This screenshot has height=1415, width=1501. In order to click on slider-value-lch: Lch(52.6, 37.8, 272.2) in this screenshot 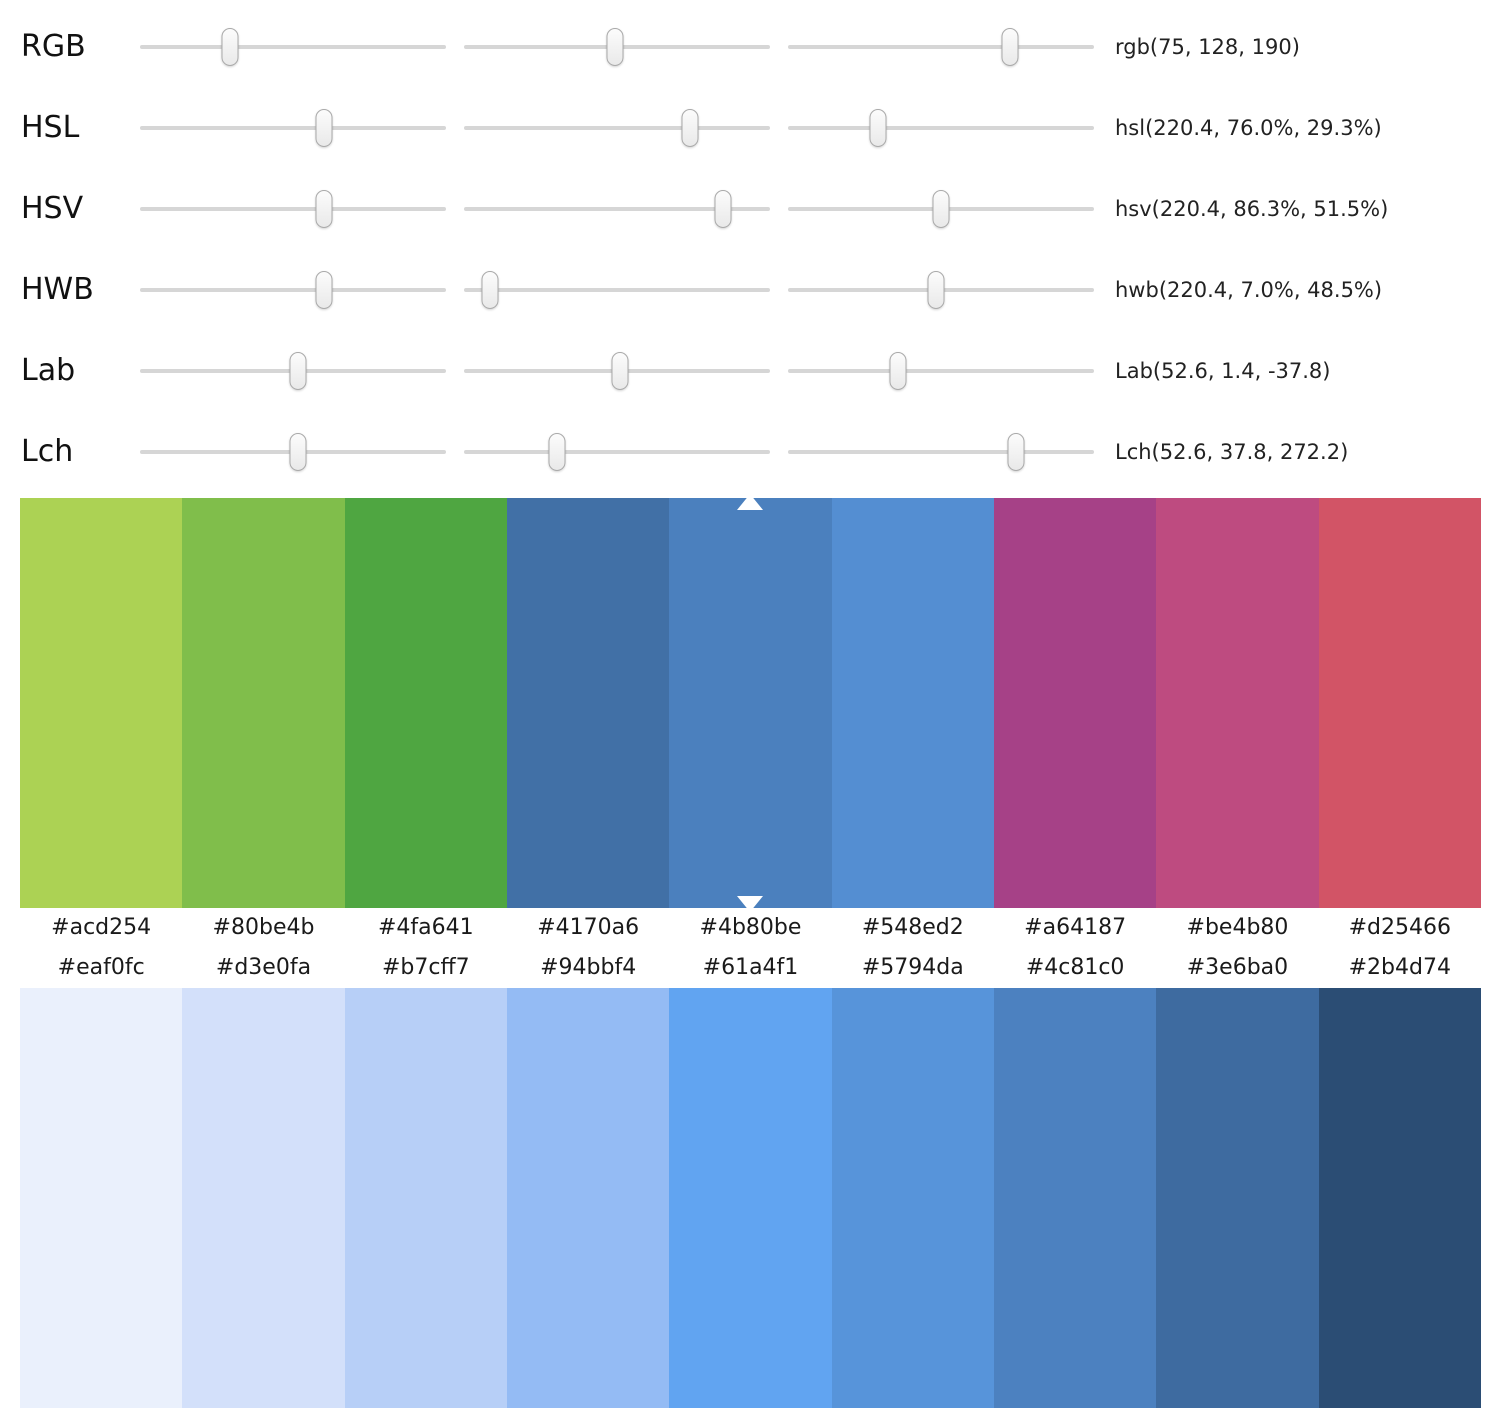, I will do `click(1232, 451)`.